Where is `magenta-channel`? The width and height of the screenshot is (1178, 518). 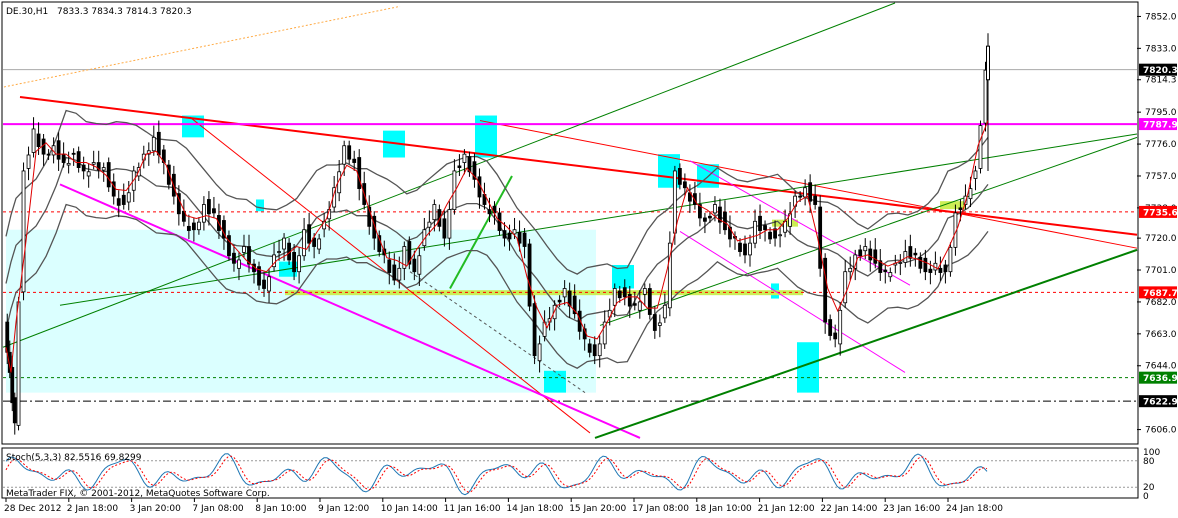 magenta-channel is located at coordinates (792, 301).